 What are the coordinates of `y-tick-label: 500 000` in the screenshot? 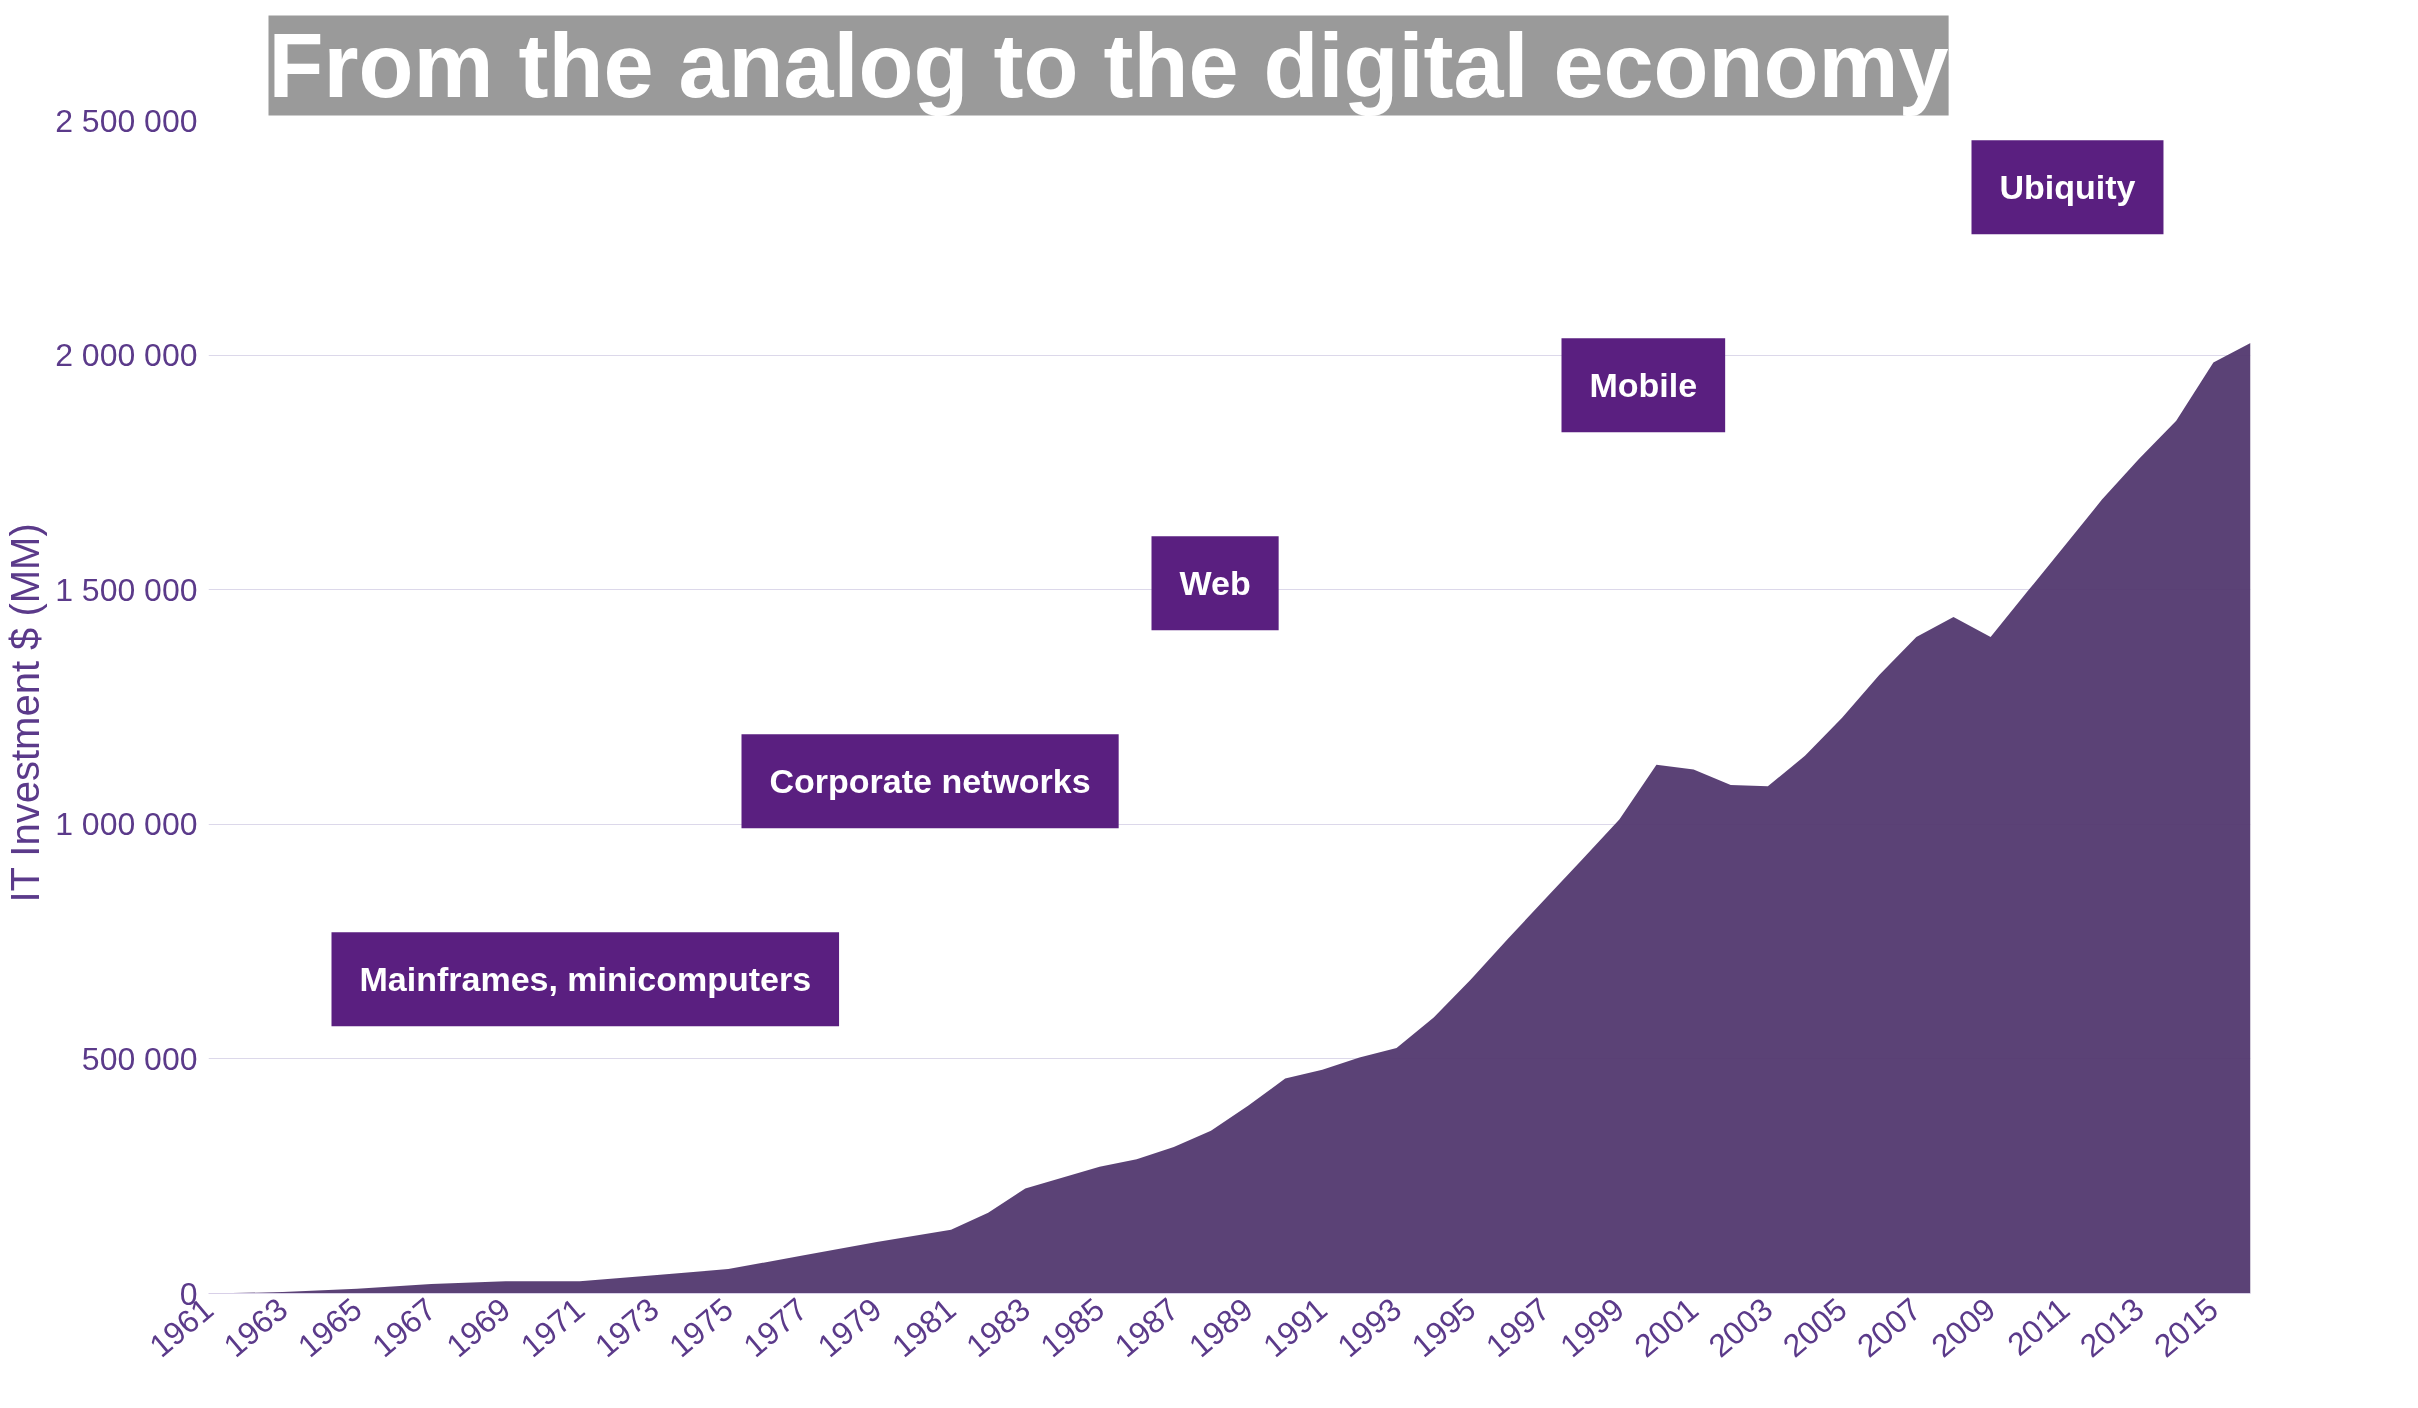 It's located at (139, 1058).